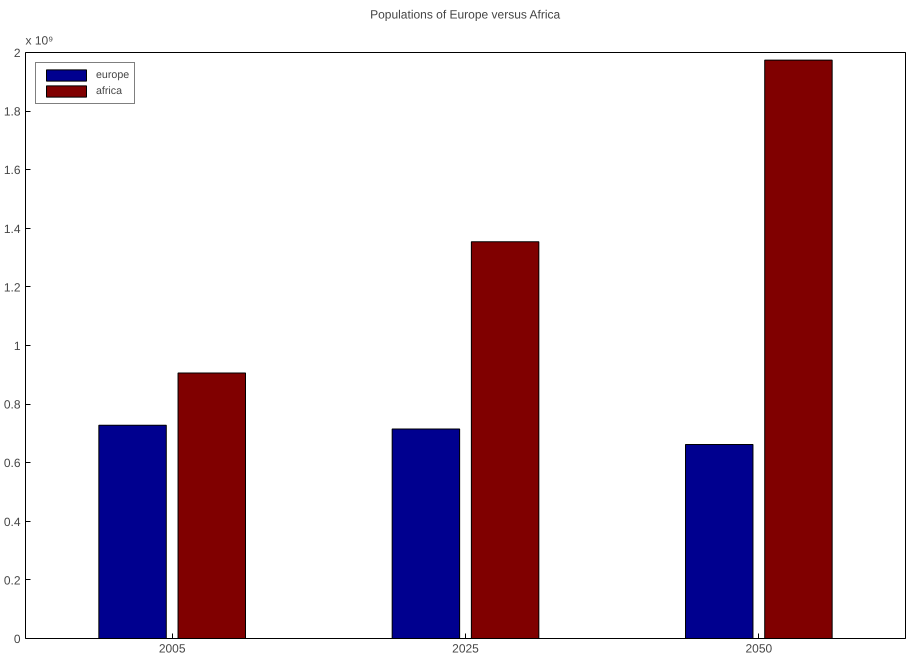 This screenshot has width=921, height=663. What do you see at coordinates (466, 649) in the screenshot?
I see `x-tick-label: 2025` at bounding box center [466, 649].